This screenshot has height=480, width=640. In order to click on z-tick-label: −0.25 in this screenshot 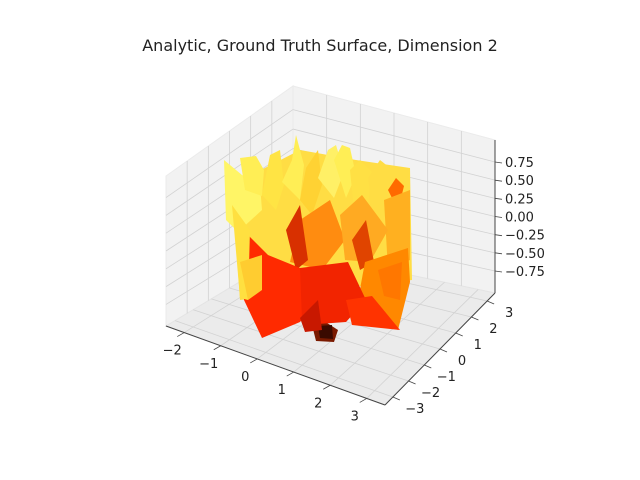, I will do `click(525, 236)`.